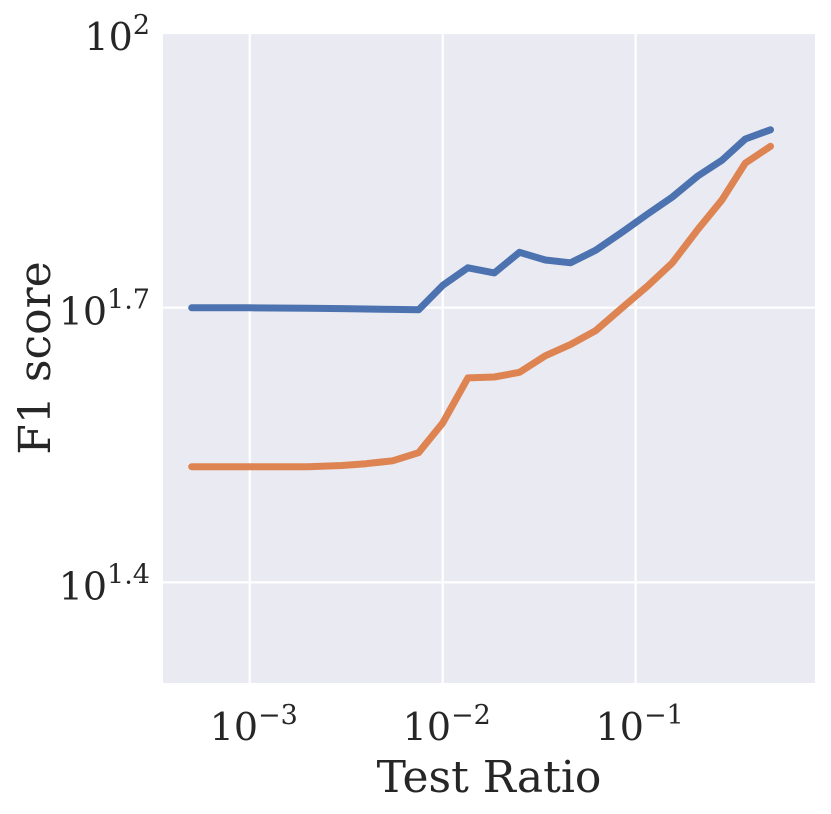 Image resolution: width=831 pixels, height=814 pixels. I want to click on y-tick-labels: 101.4 101.7 102, so click(104, 309).